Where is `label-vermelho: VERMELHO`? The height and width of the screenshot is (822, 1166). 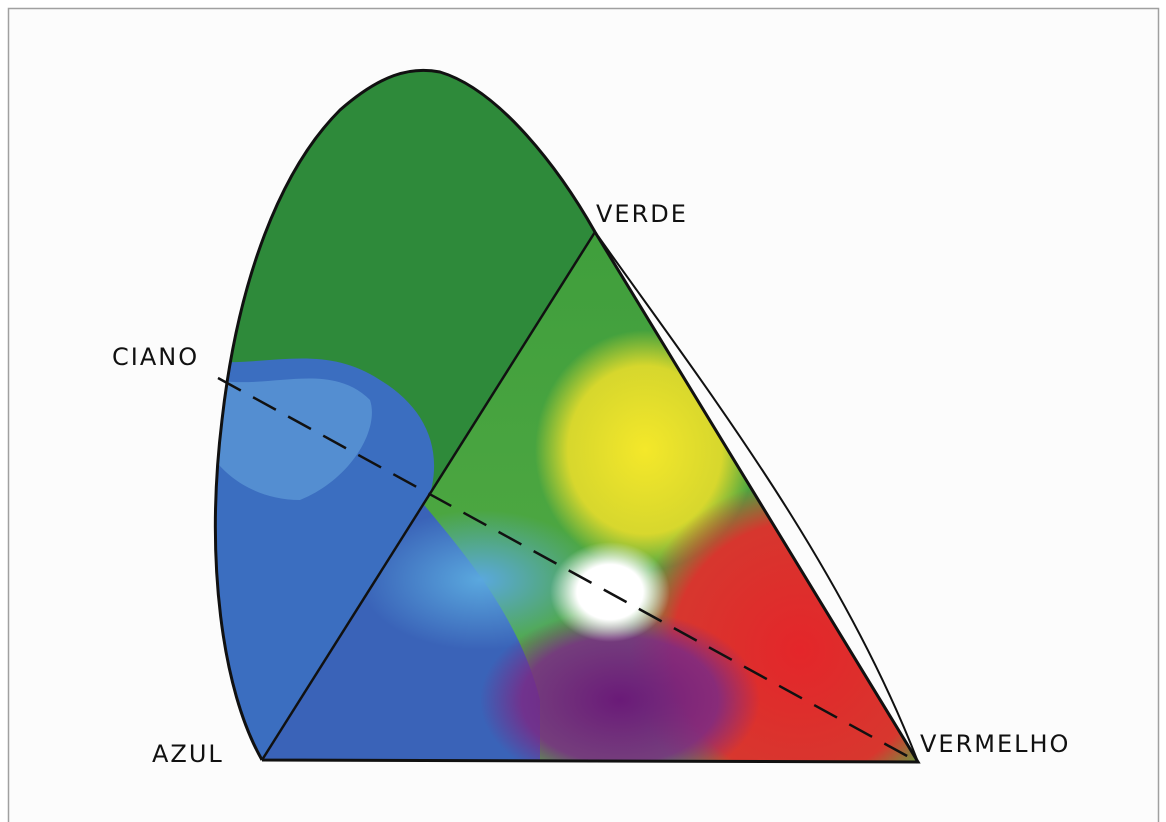
label-vermelho: VERMELHO is located at coordinates (995, 744).